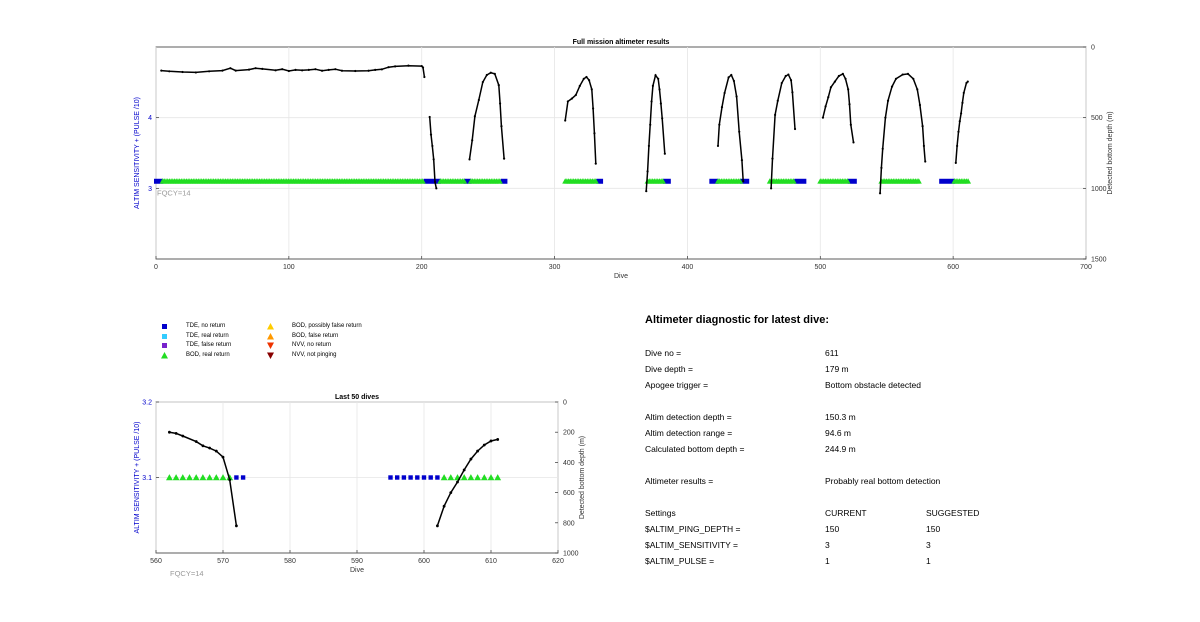  Describe the element at coordinates (688, 417) in the screenshot. I see `diagnostic-label: Altim detection depth =` at that location.